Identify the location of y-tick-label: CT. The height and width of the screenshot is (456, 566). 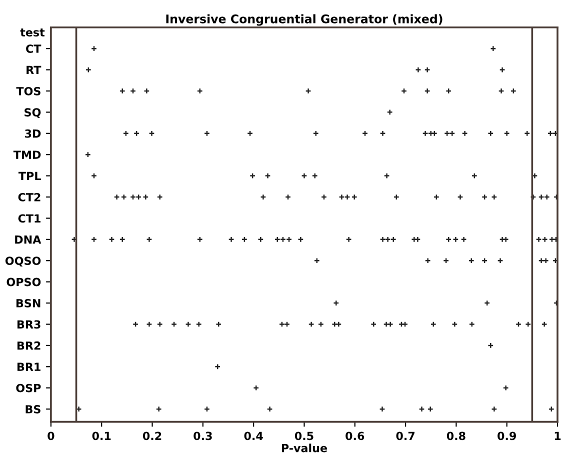
(34, 48).